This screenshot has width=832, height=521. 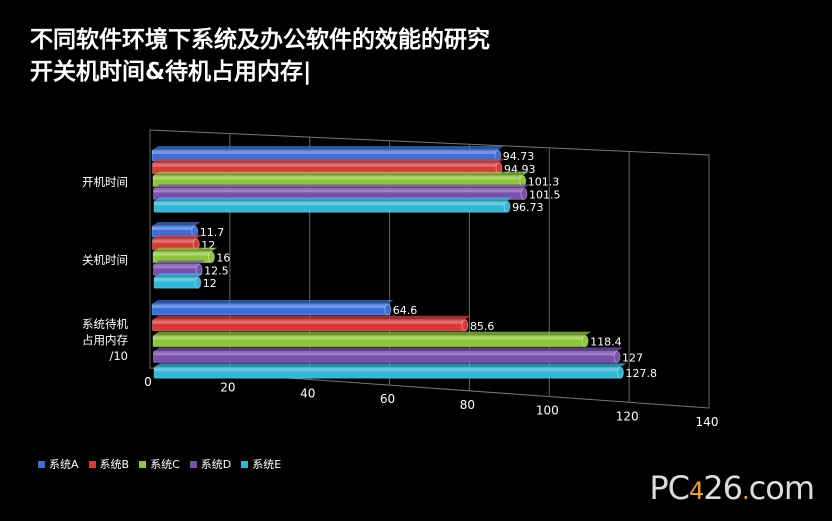 I want to click on x-tick-label: 20, so click(x=227, y=388).